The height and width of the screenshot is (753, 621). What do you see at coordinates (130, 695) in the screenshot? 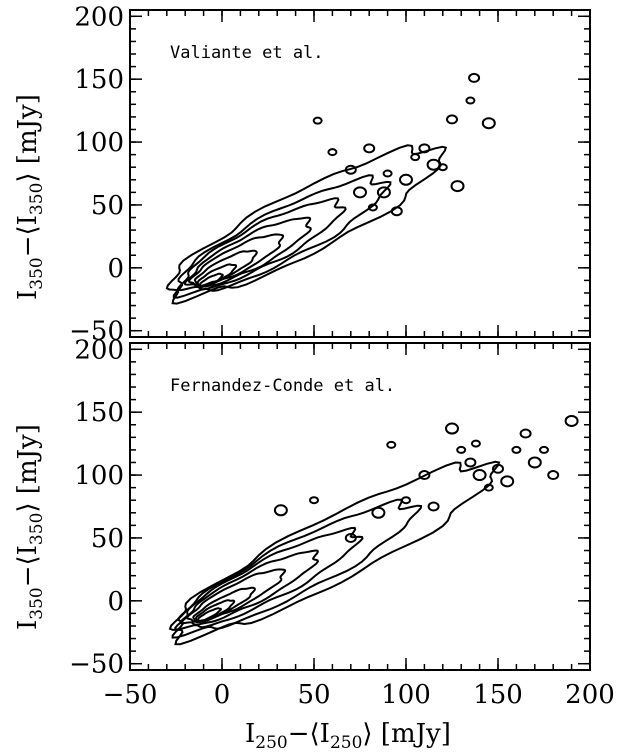
I see `x-tick-label: −50` at bounding box center [130, 695].